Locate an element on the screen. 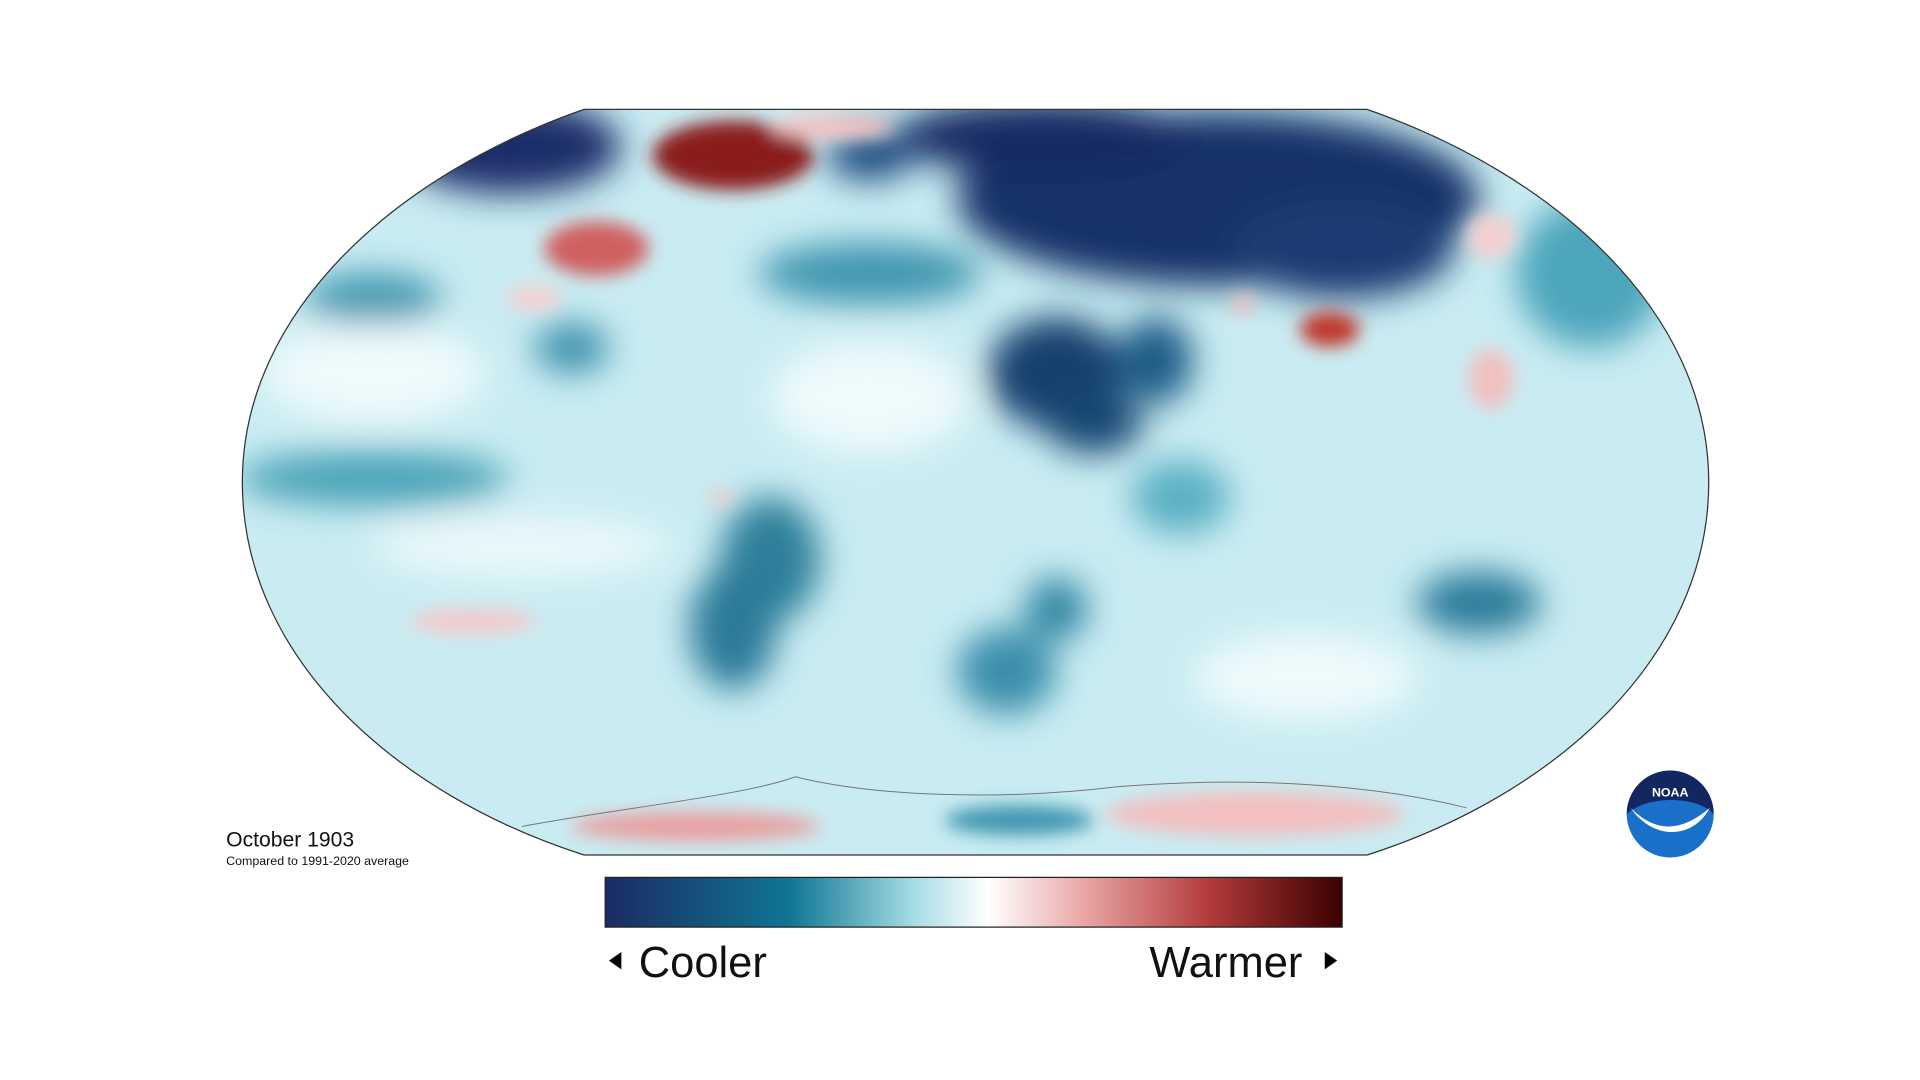 This screenshot has width=1920, height=1080. warmer-arrow is located at coordinates (1331, 960).